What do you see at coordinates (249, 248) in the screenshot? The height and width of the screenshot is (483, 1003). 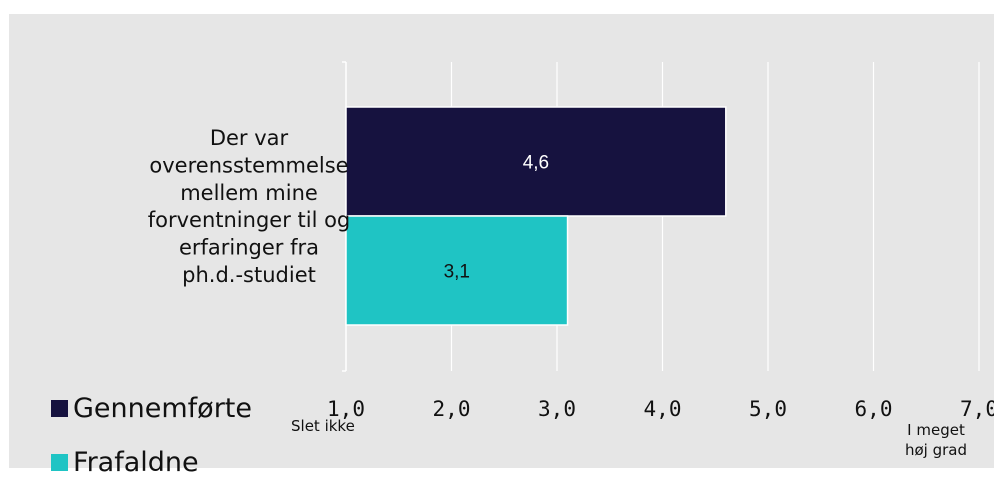 I see `category-label-line-5: erfaringer fra` at bounding box center [249, 248].